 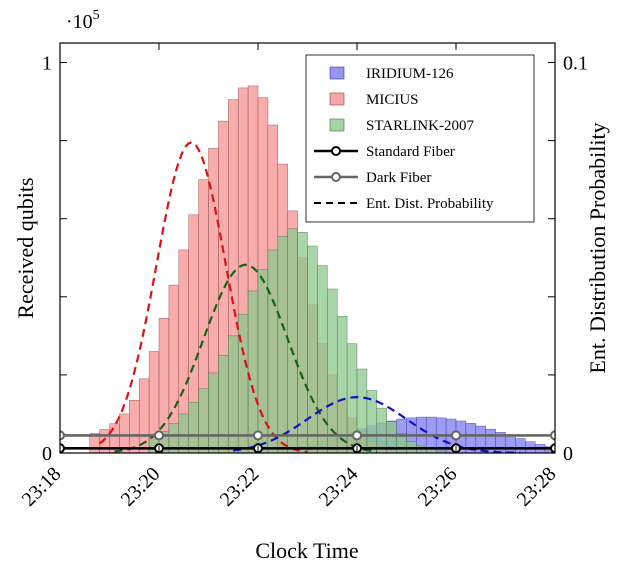 What do you see at coordinates (420, 126) in the screenshot?
I see `legend-label-starlink-2007: STARLINK-2007` at bounding box center [420, 126].